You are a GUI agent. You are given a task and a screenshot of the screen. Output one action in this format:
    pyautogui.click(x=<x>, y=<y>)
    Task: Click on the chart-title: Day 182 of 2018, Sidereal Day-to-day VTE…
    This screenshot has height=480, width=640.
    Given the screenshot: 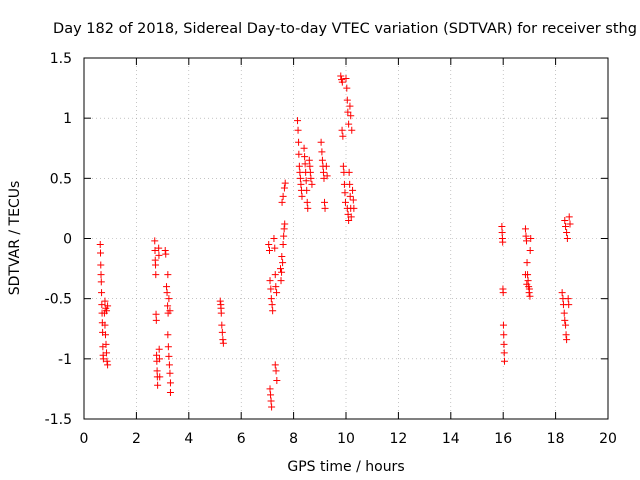 What is the action you would take?
    pyautogui.click(x=345, y=29)
    